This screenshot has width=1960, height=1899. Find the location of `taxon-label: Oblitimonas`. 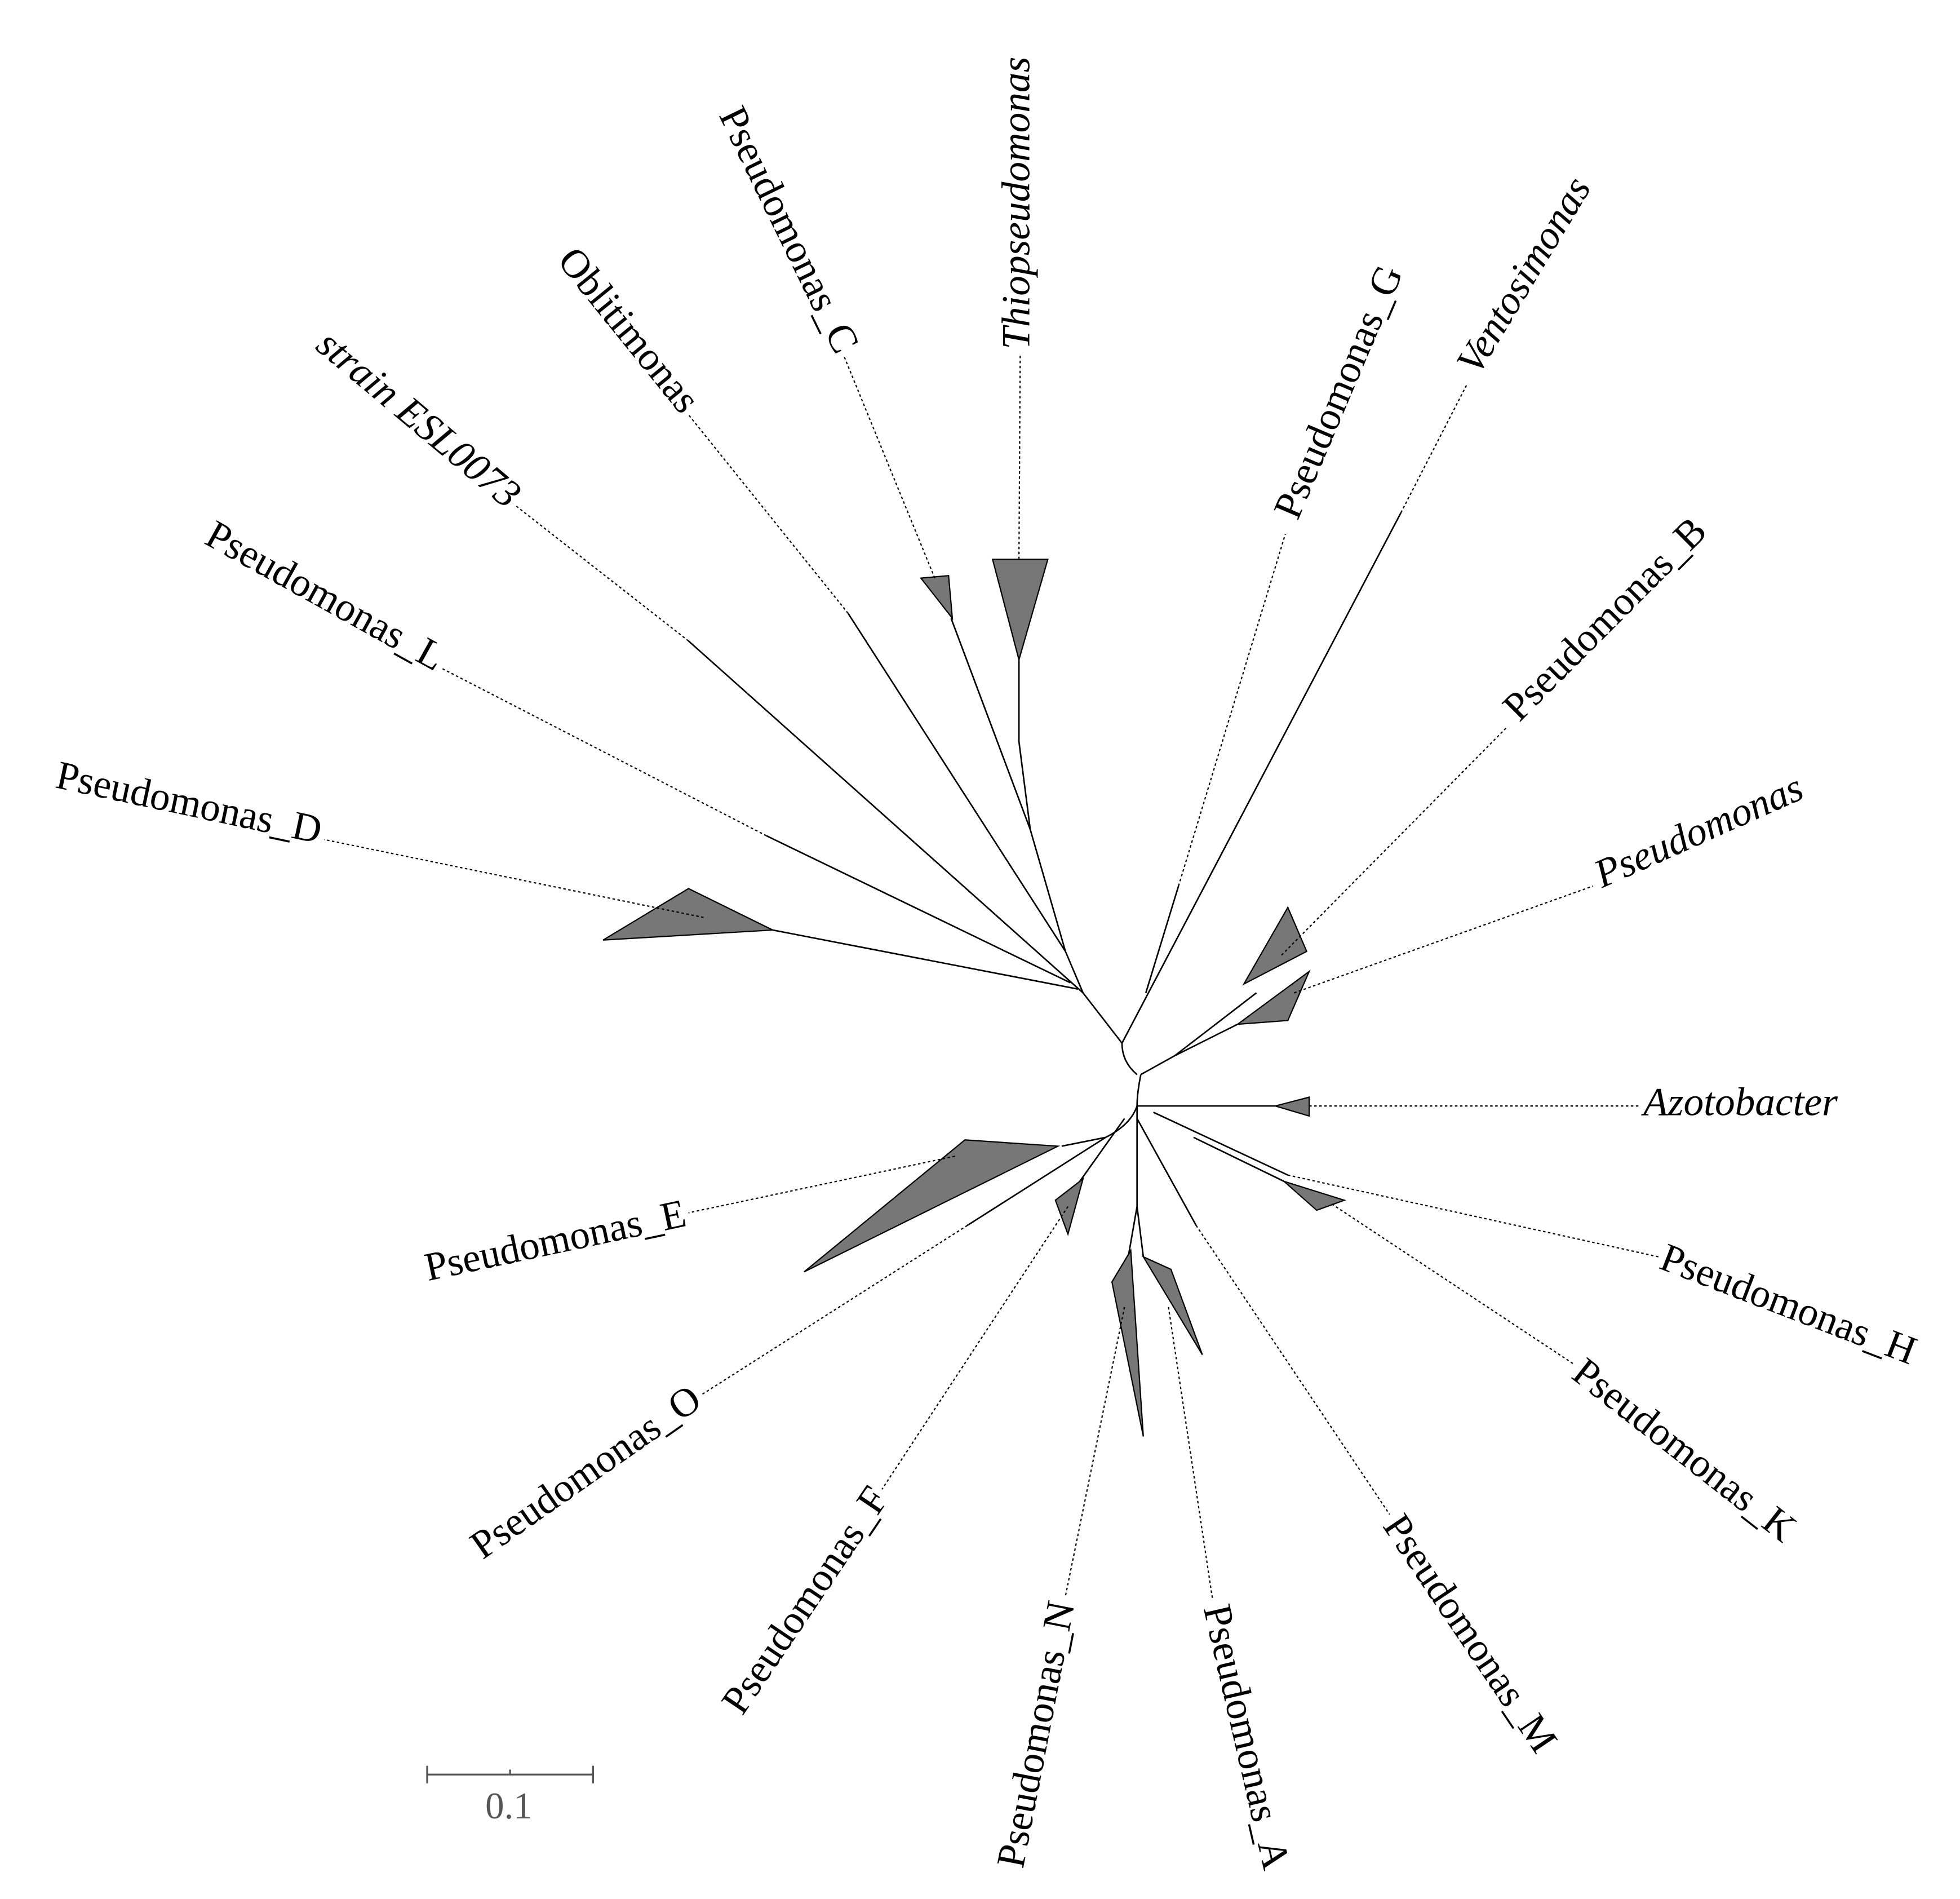

taxon-label: Oblitimonas is located at coordinates (629, 329).